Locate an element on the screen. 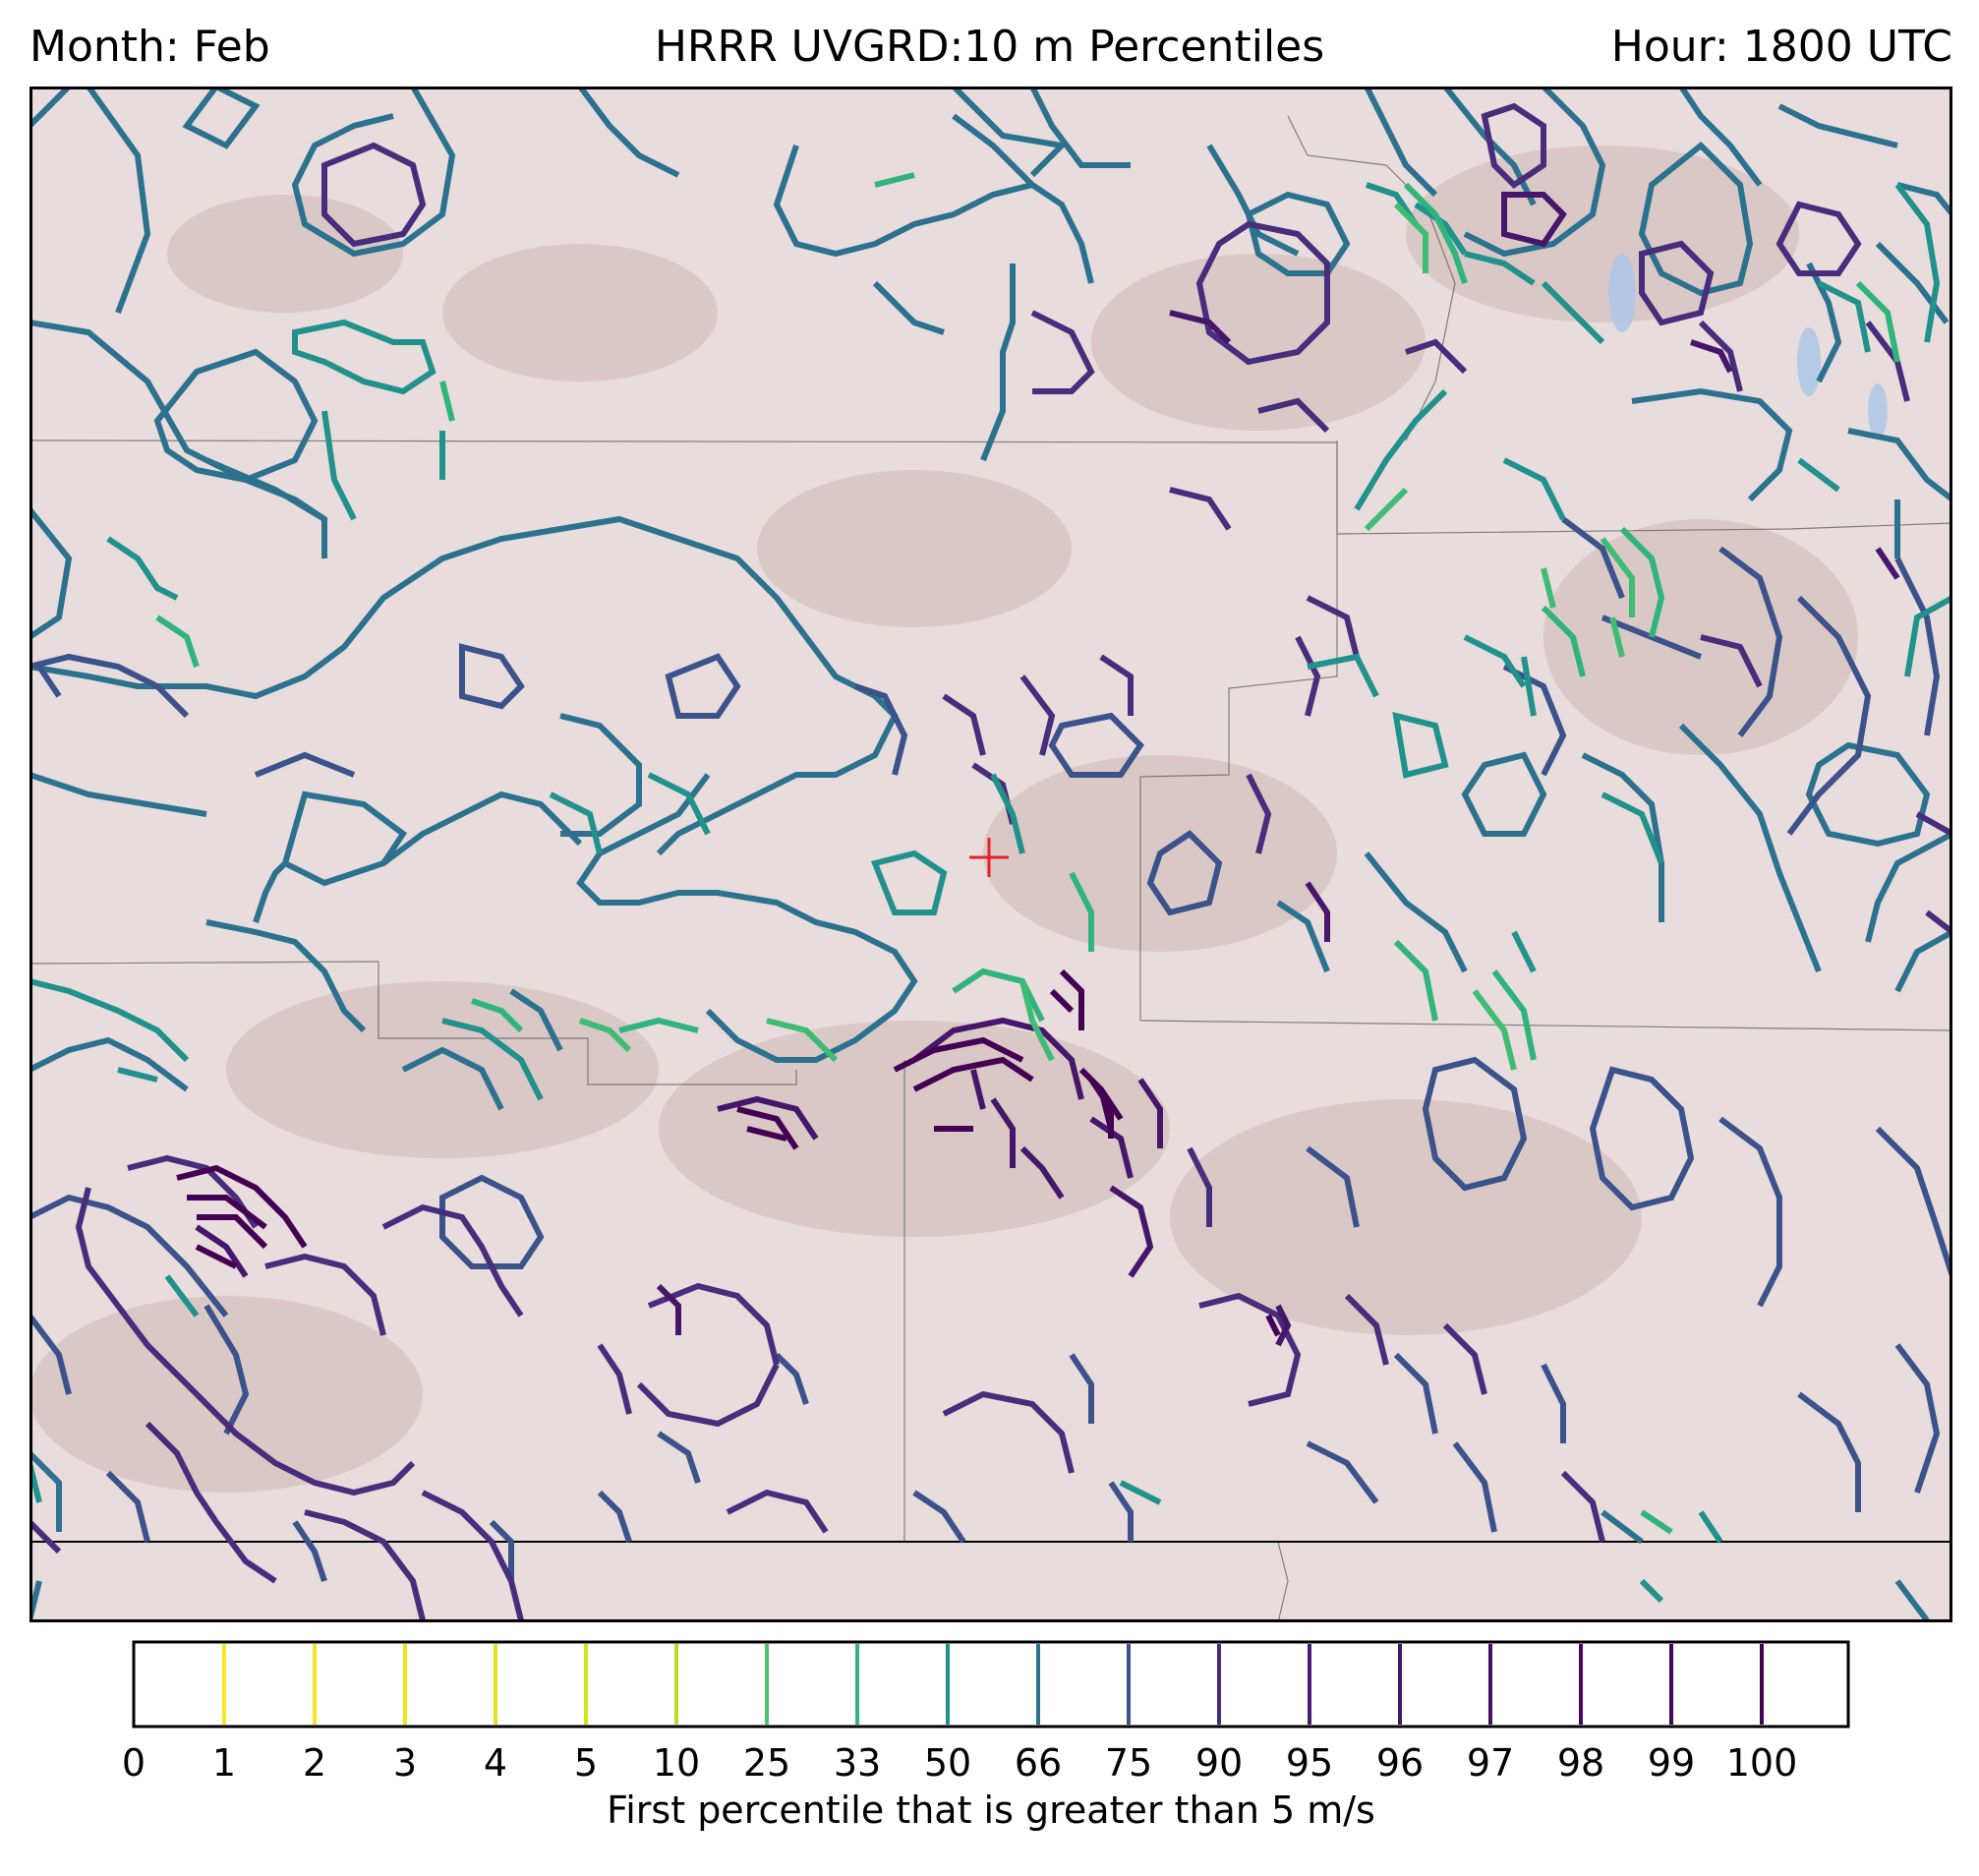 This screenshot has height=1876, width=1979. colorbar-tick-label-95: 95 is located at coordinates (1309, 1763).